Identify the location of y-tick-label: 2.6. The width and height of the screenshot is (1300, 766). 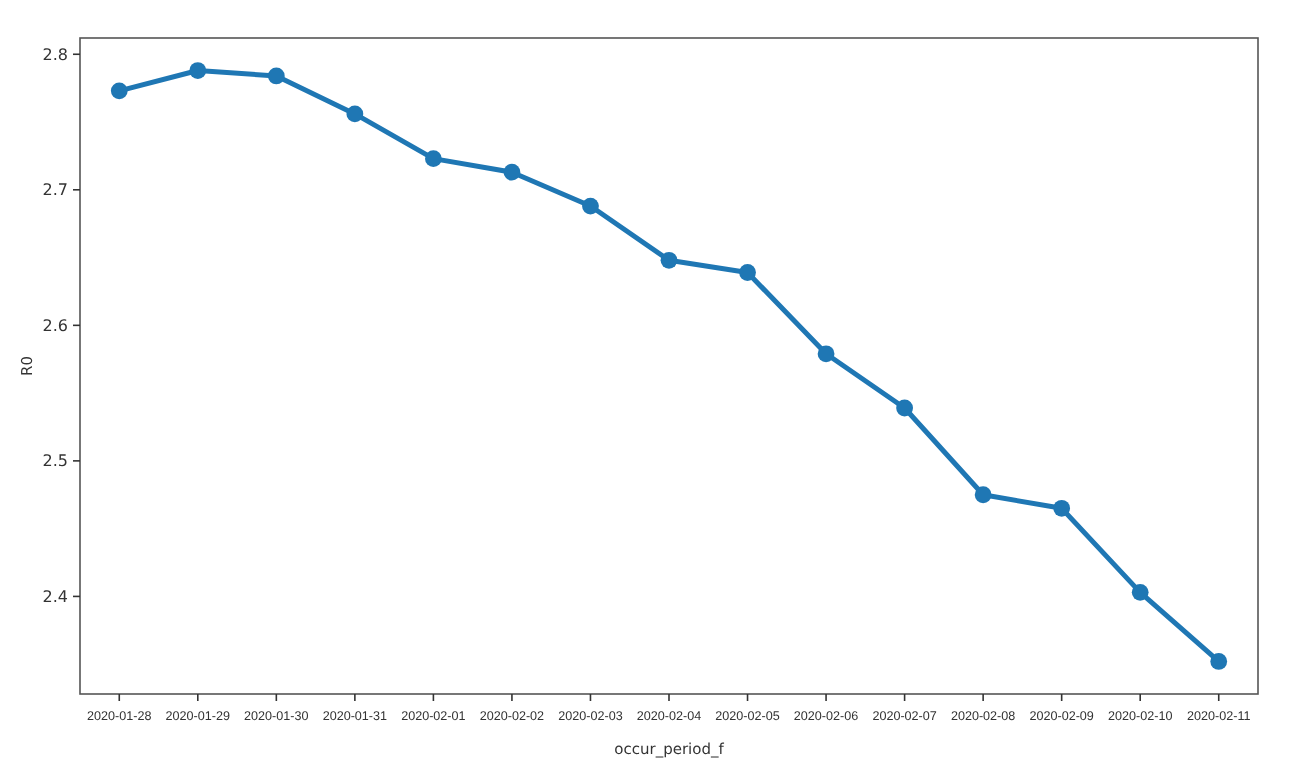
(55, 325).